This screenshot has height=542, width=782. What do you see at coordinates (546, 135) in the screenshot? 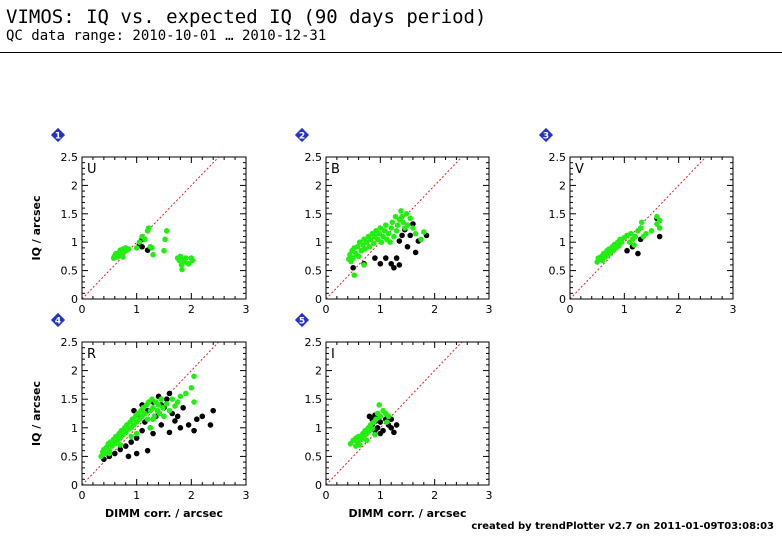
I see `chart-3-marker-diamond` at bounding box center [546, 135].